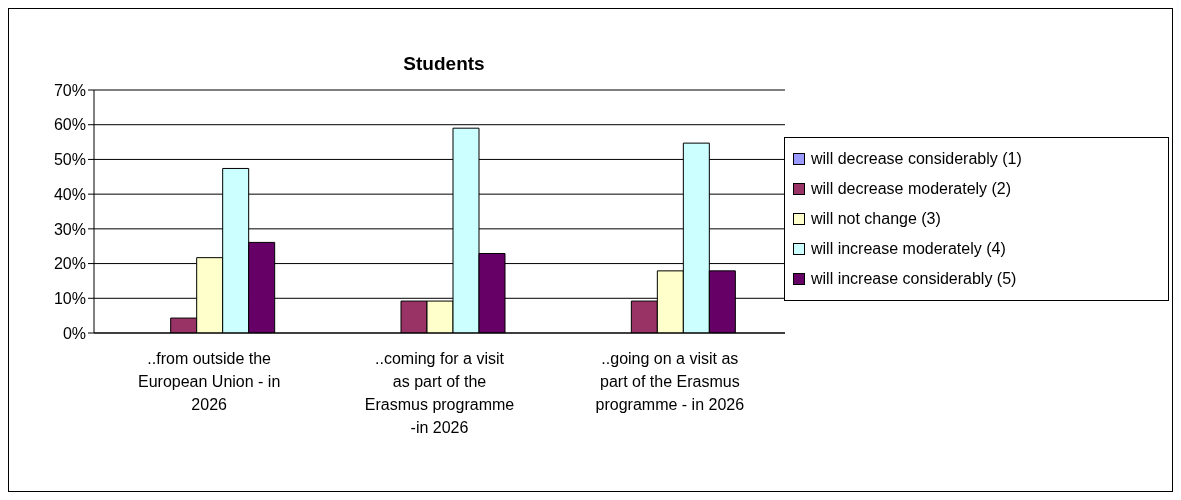 The image size is (1181, 500). Describe the element at coordinates (908, 249) in the screenshot. I see `legend-label: will increase moderately (4)` at that location.